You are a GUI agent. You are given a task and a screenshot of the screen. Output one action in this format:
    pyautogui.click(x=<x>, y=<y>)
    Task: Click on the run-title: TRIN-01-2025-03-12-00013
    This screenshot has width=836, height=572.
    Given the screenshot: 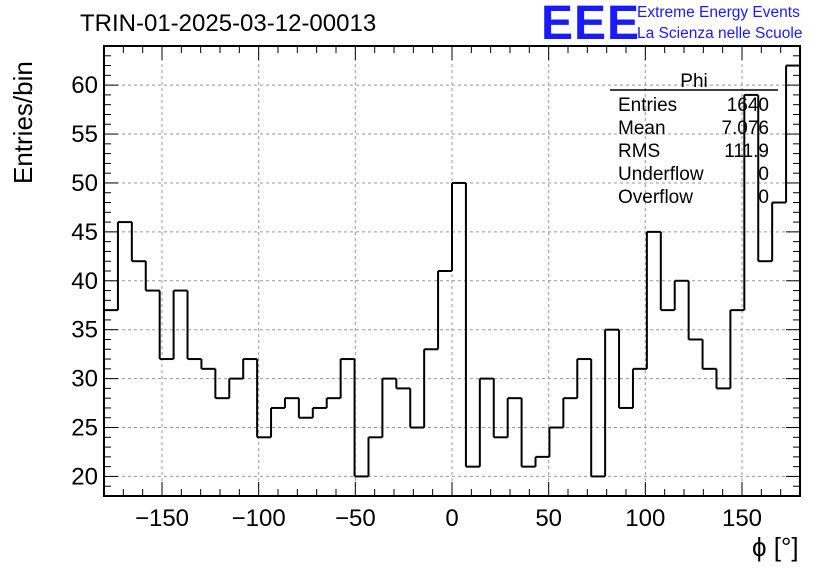 What is the action you would take?
    pyautogui.click(x=228, y=23)
    